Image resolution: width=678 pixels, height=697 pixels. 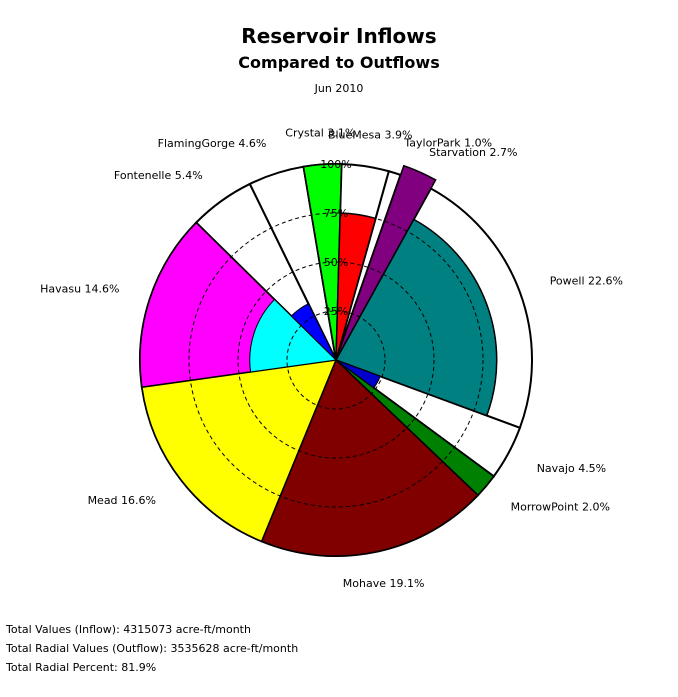 What do you see at coordinates (473, 152) in the screenshot?
I see `slice-label-starvation: Starvation 2.7%` at bounding box center [473, 152].